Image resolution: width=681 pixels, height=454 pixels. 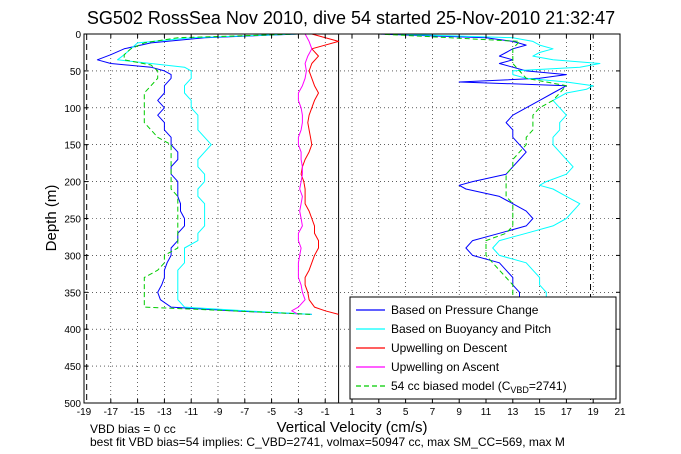 I want to click on x-tick-label: -11, so click(x=191, y=412).